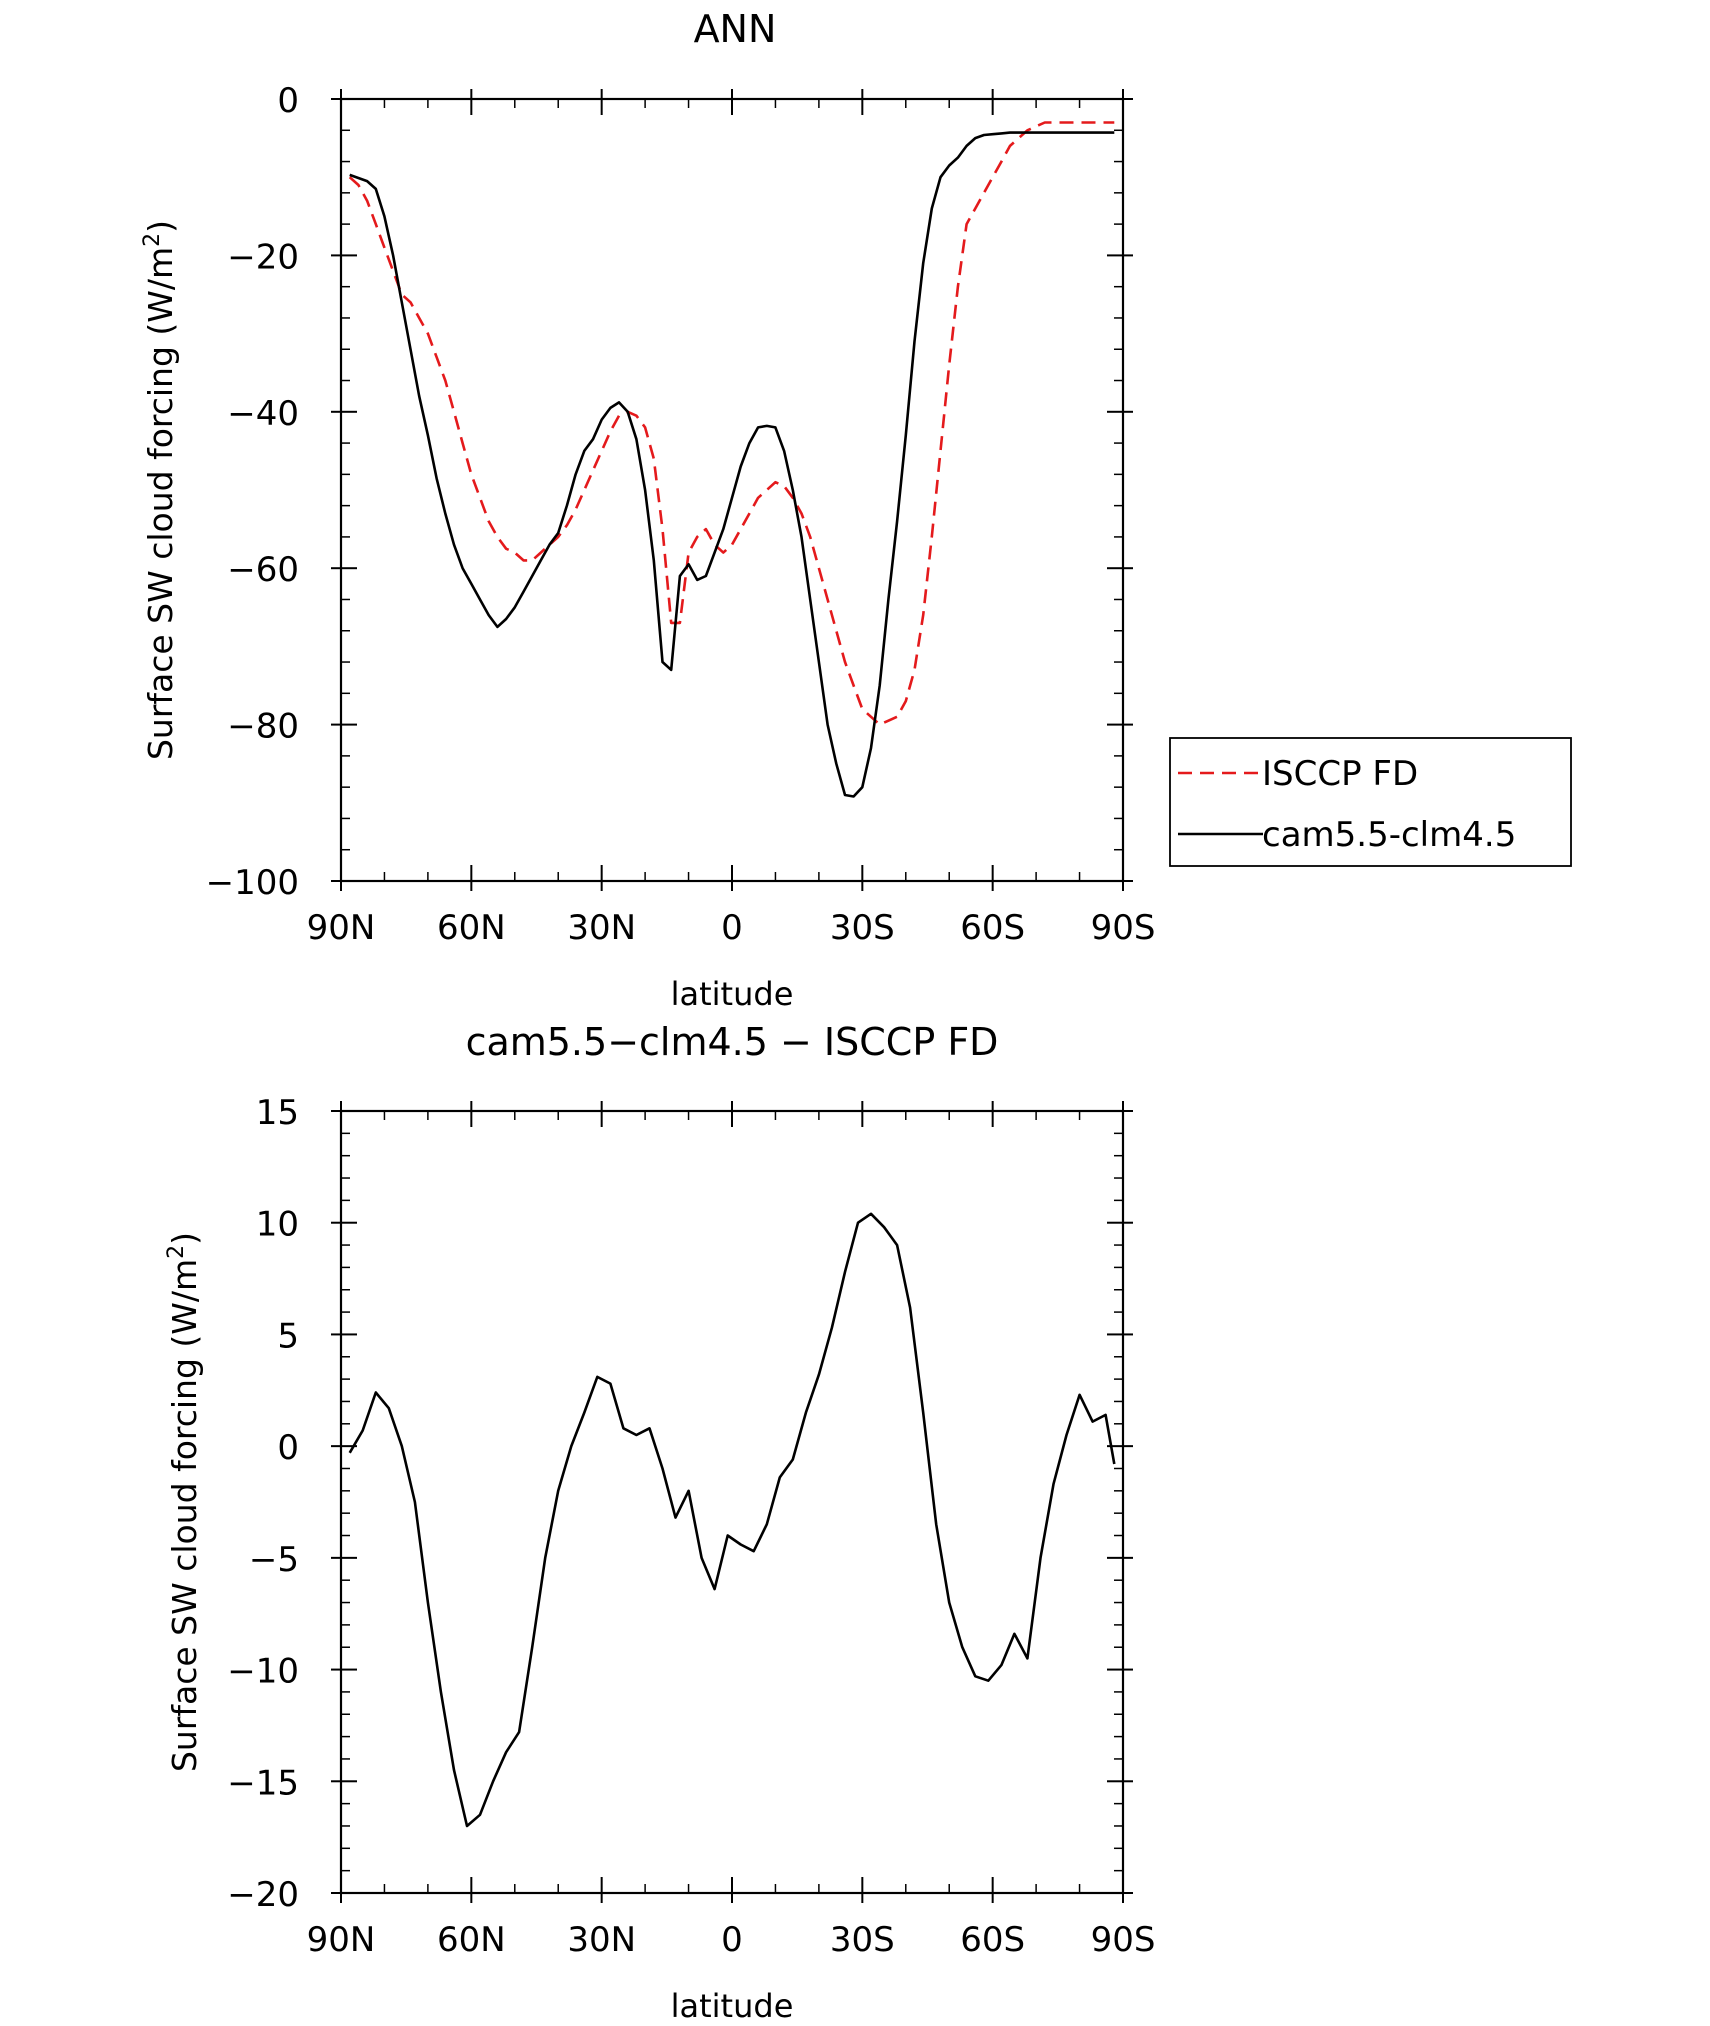  I want to click on top-x-tick-label: 30N, so click(601, 928).